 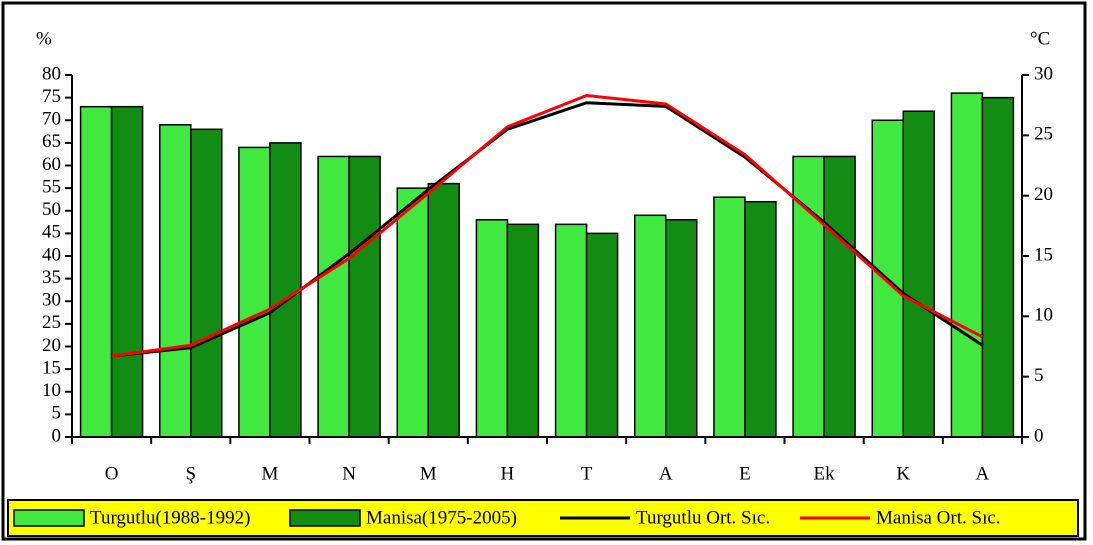 What do you see at coordinates (1043, 254) in the screenshot?
I see `y2-tick-label: 15` at bounding box center [1043, 254].